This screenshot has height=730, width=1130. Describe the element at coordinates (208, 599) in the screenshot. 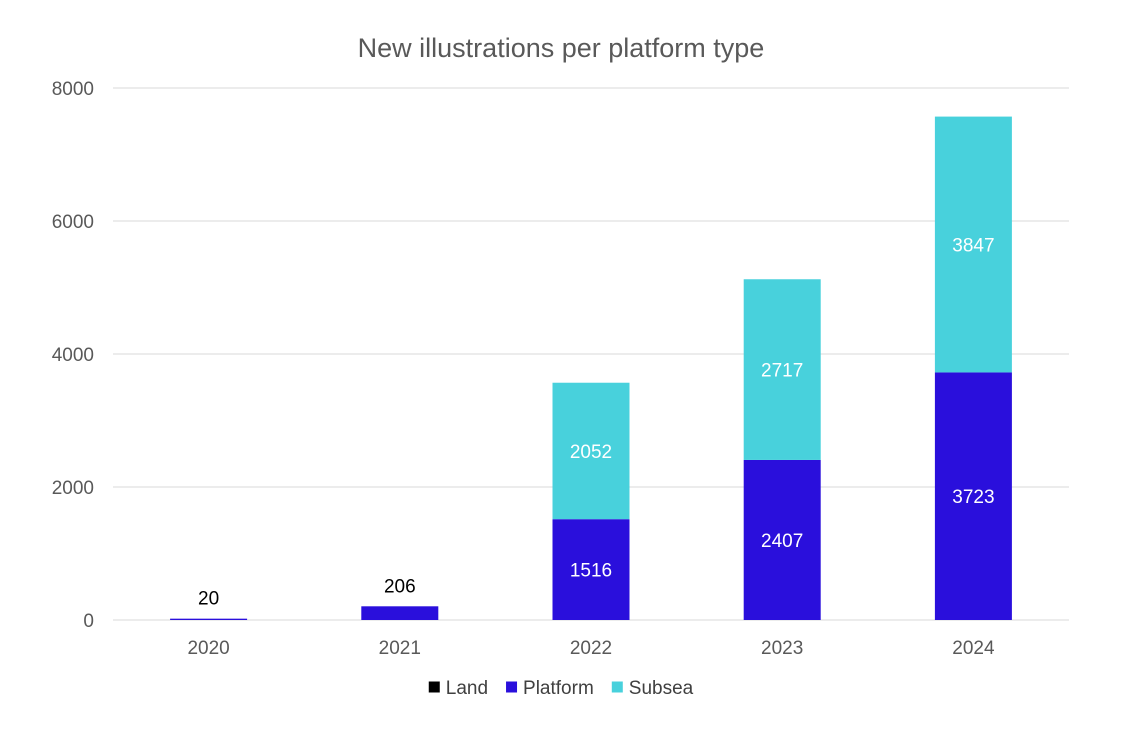

I see `data-label-platform-2020: 20` at that location.